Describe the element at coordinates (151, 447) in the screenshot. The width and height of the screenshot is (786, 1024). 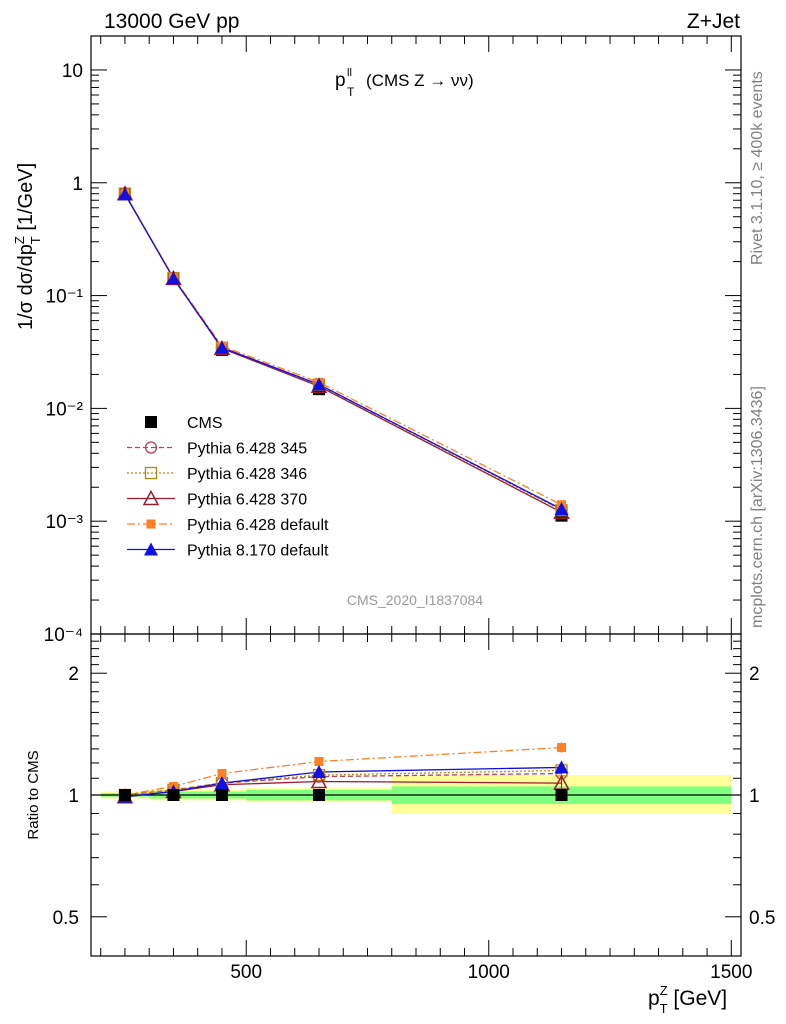
I see `legend-marker-p345` at that location.